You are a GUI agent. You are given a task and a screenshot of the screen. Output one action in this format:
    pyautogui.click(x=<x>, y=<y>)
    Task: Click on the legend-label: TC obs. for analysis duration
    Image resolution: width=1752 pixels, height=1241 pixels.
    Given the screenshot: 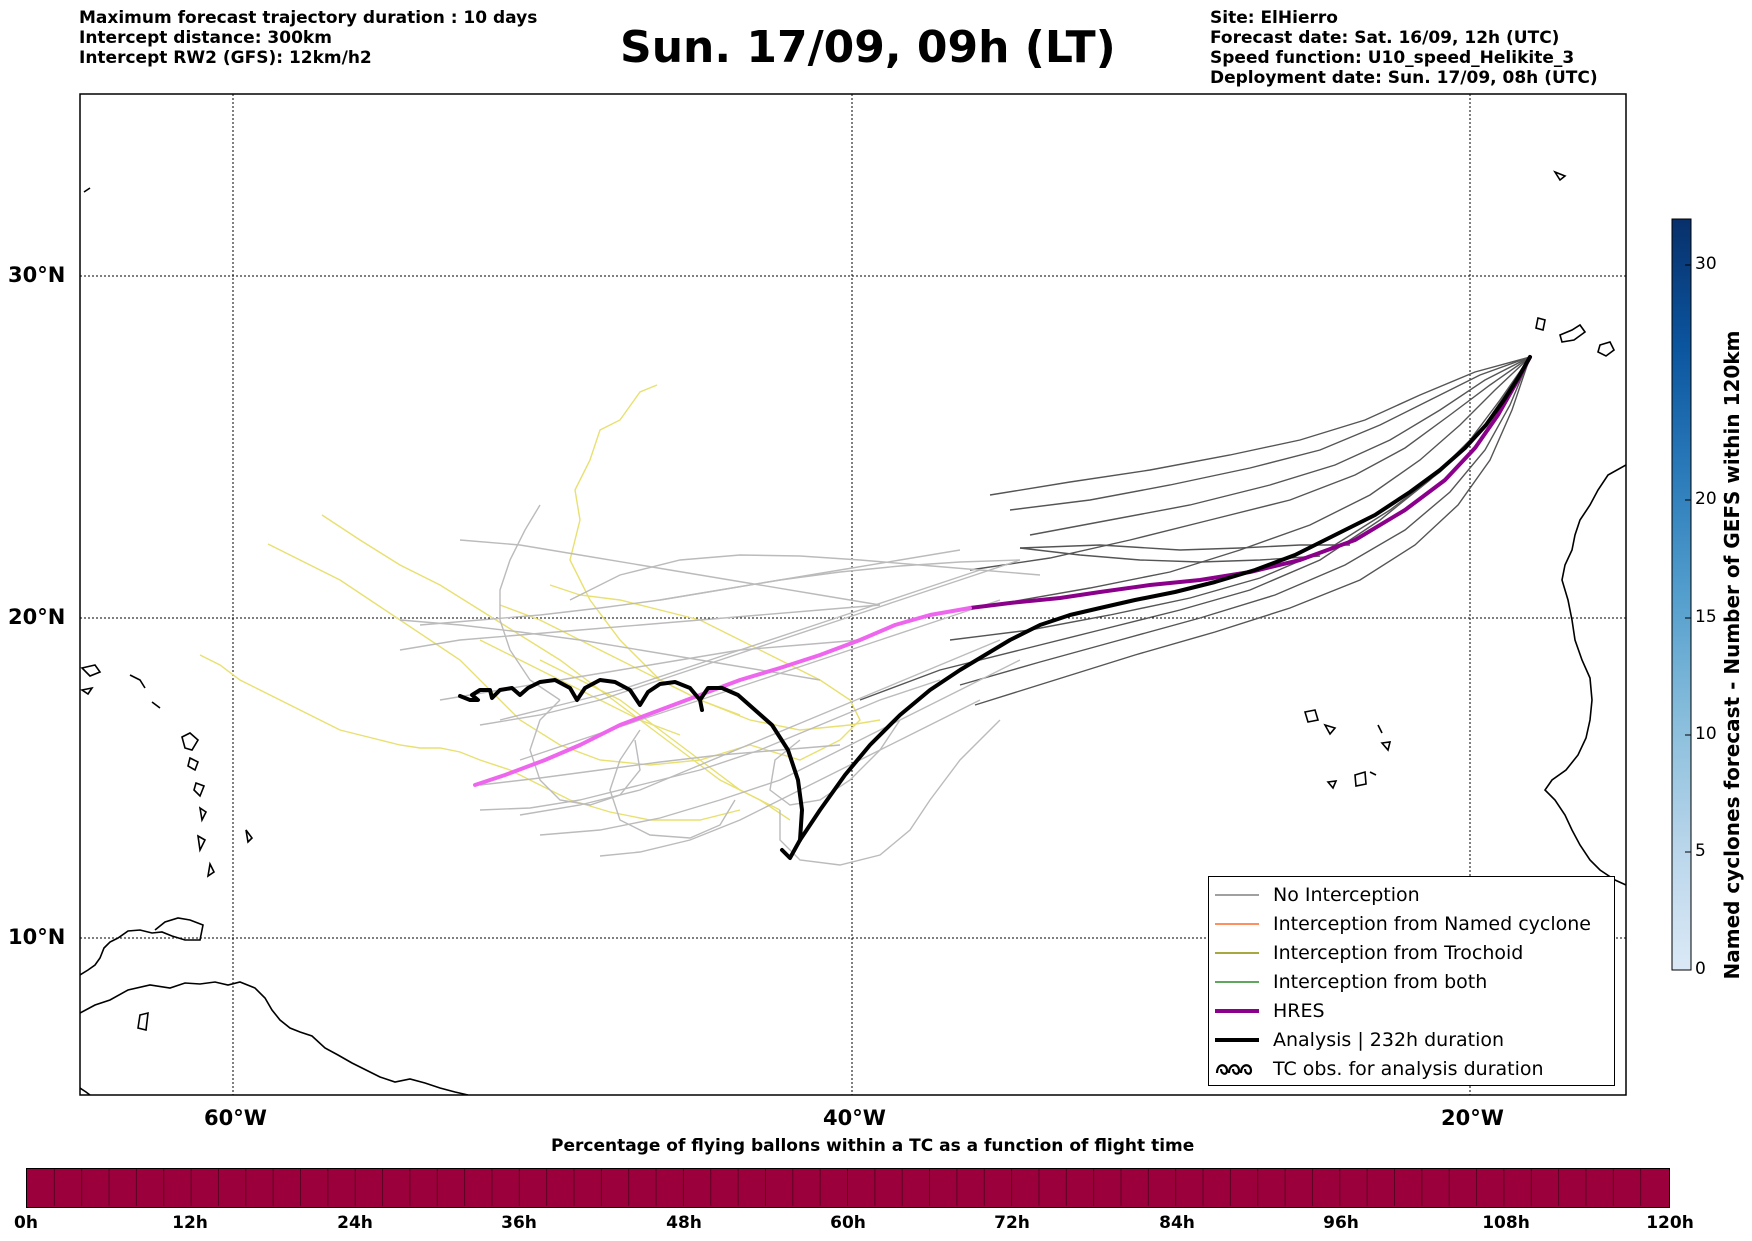 What is the action you would take?
    pyautogui.click(x=1408, y=1068)
    